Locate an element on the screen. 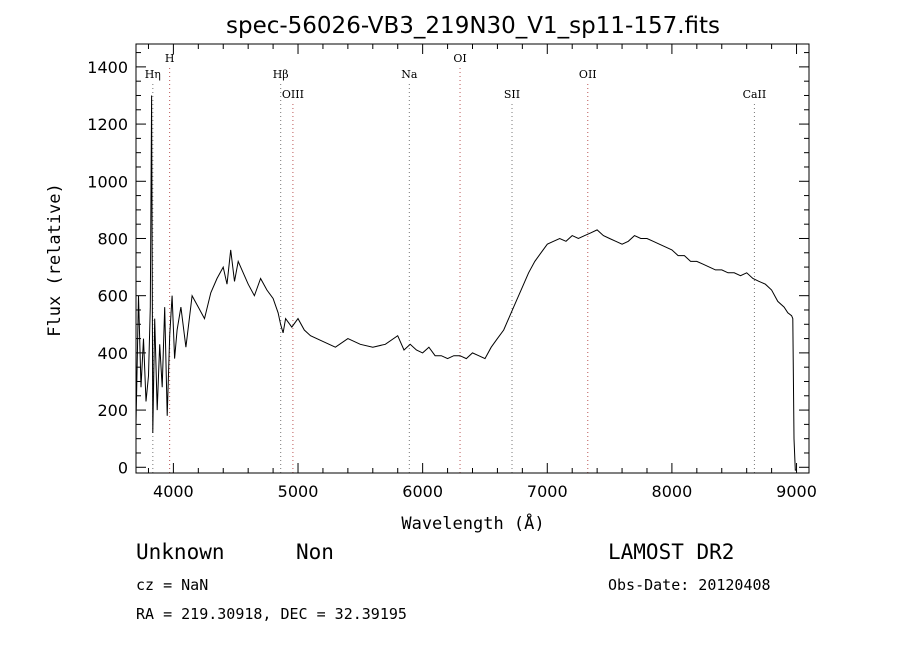 This screenshot has width=900, height=650. y-tick-label: 200 is located at coordinates (112, 410).